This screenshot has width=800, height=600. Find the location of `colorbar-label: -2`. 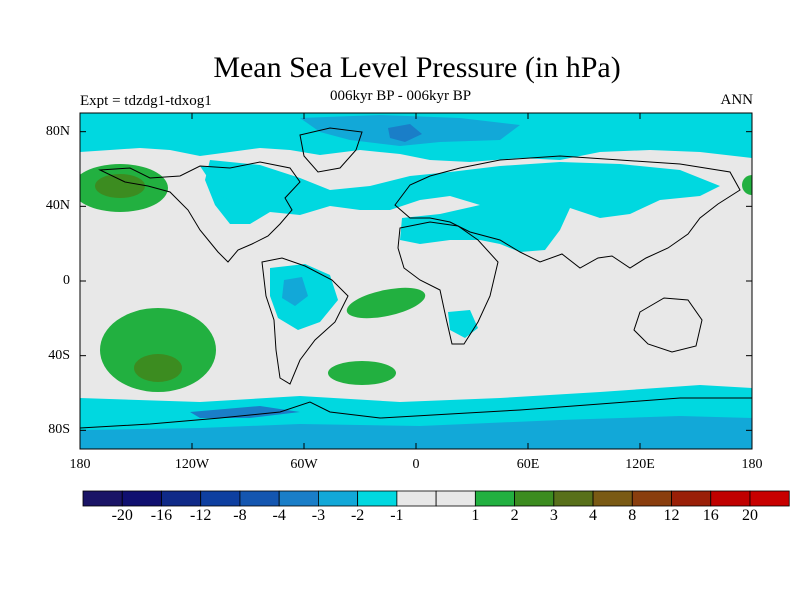

colorbar-label: -2 is located at coordinates (357, 515).